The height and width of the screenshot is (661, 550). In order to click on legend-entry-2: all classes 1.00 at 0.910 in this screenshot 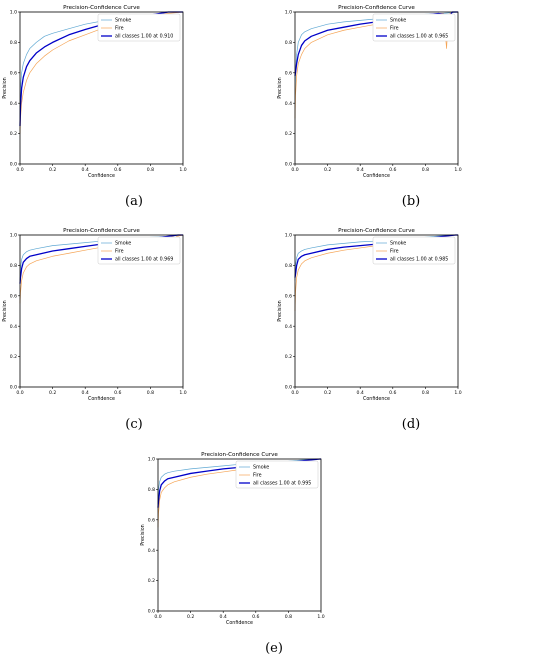, I will do `click(144, 37)`.